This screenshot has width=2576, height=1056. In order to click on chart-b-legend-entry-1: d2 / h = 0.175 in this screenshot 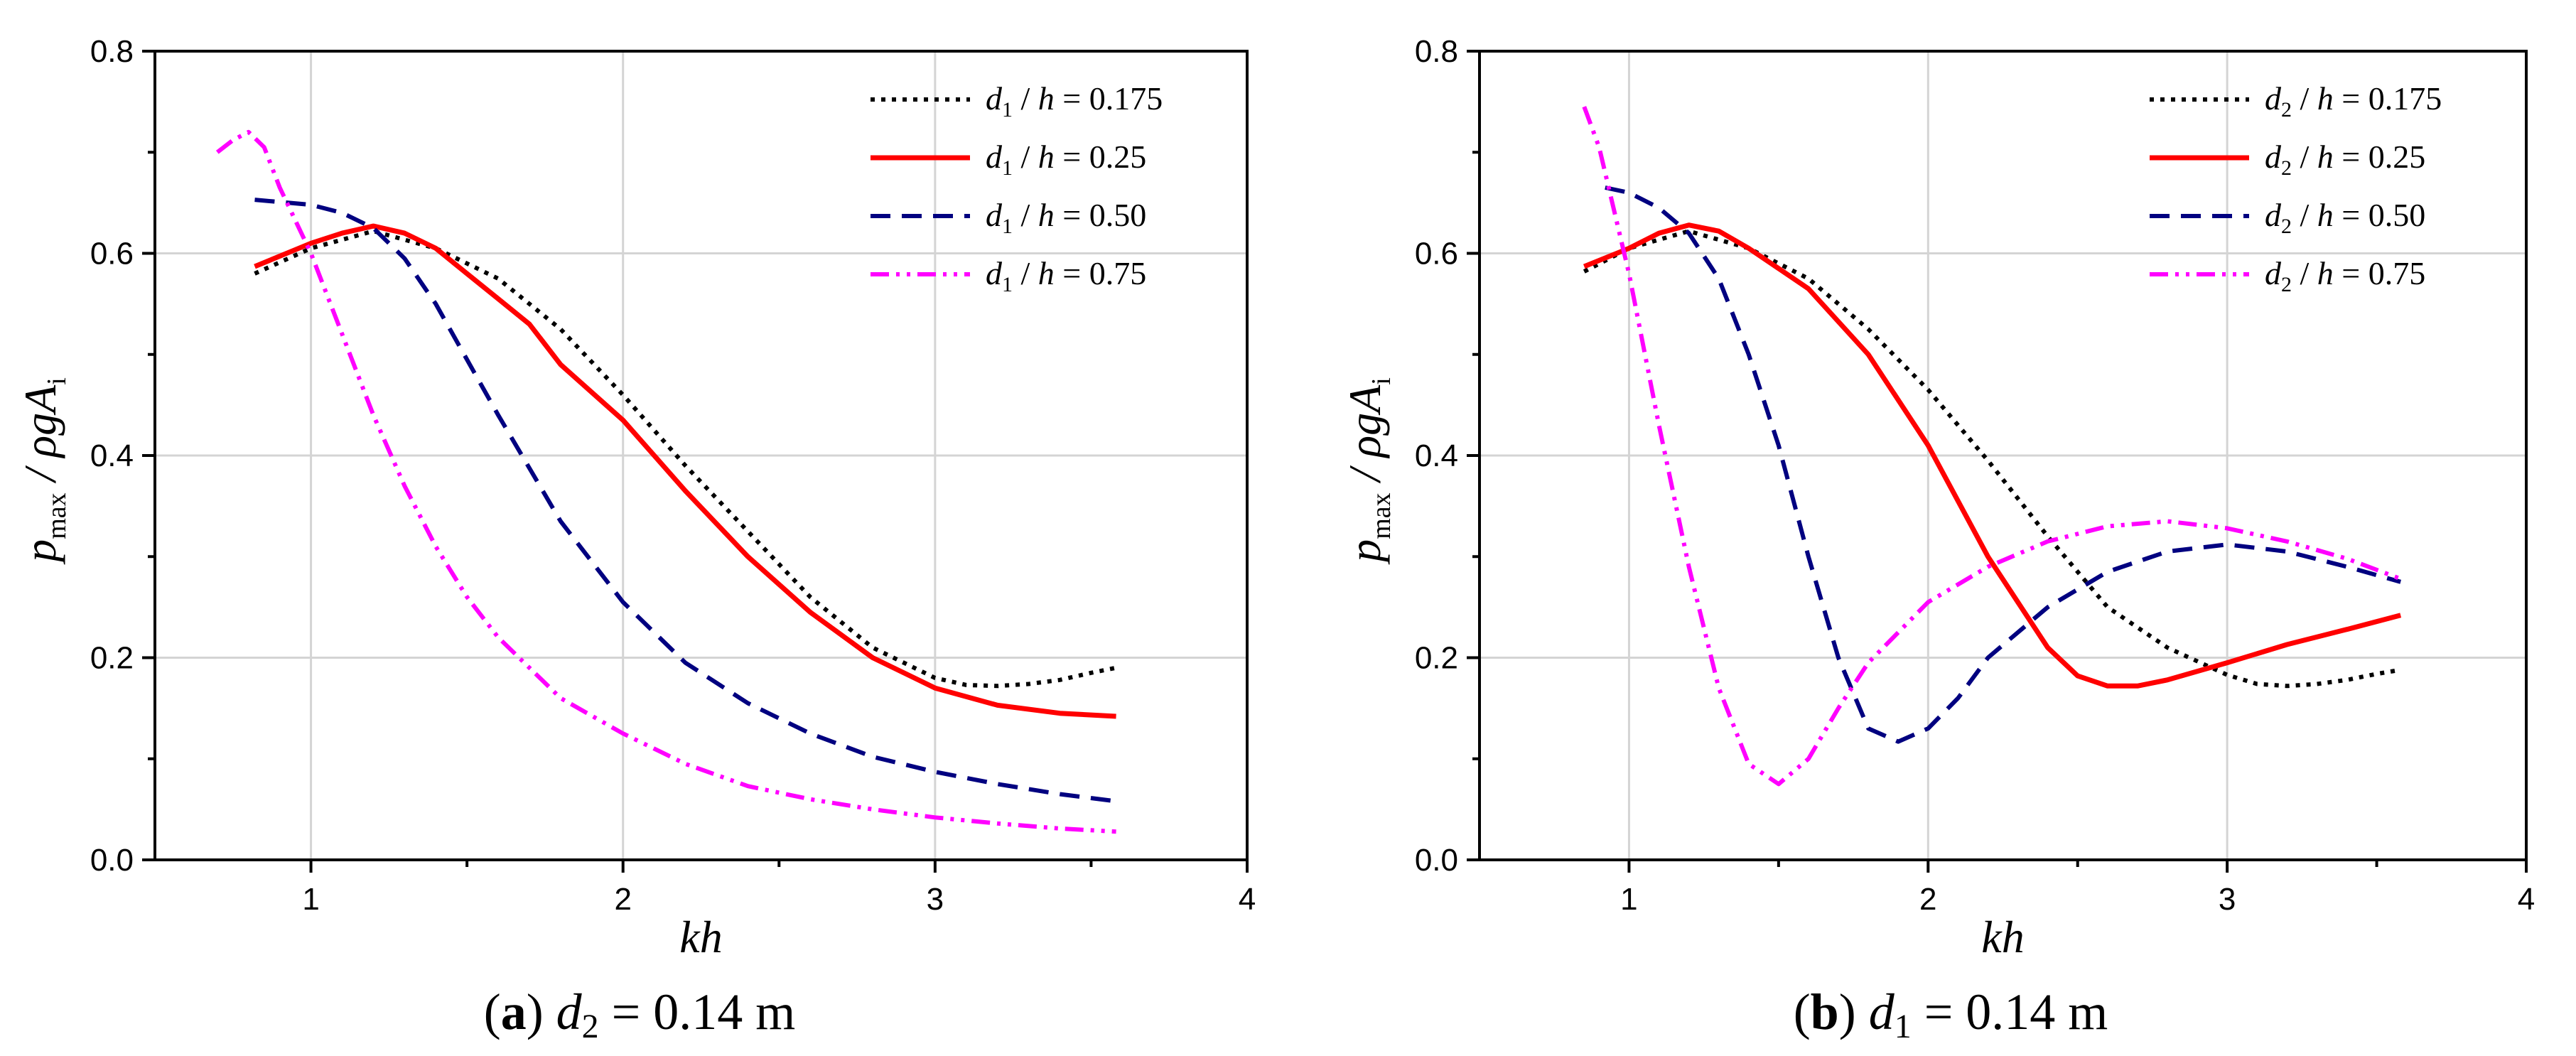, I will do `click(2353, 101)`.